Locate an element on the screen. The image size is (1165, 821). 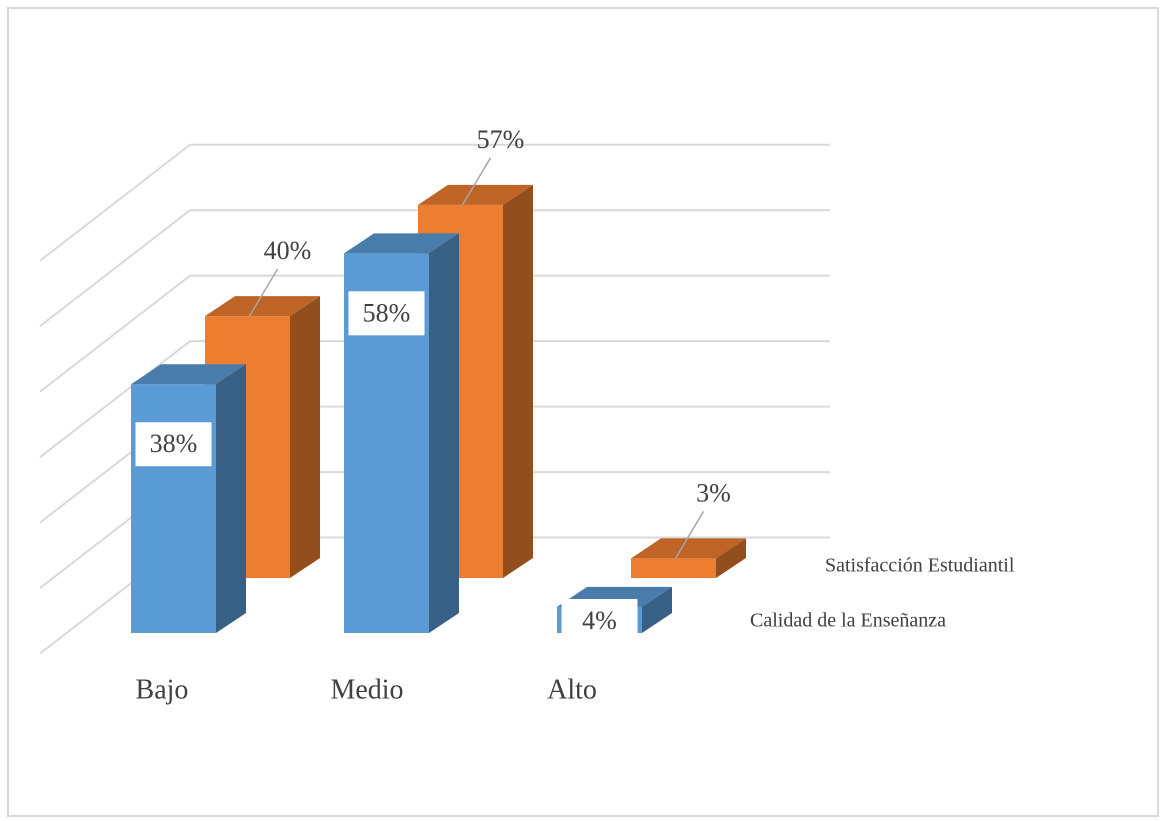
x-tick-label: Alto is located at coordinates (572, 689).